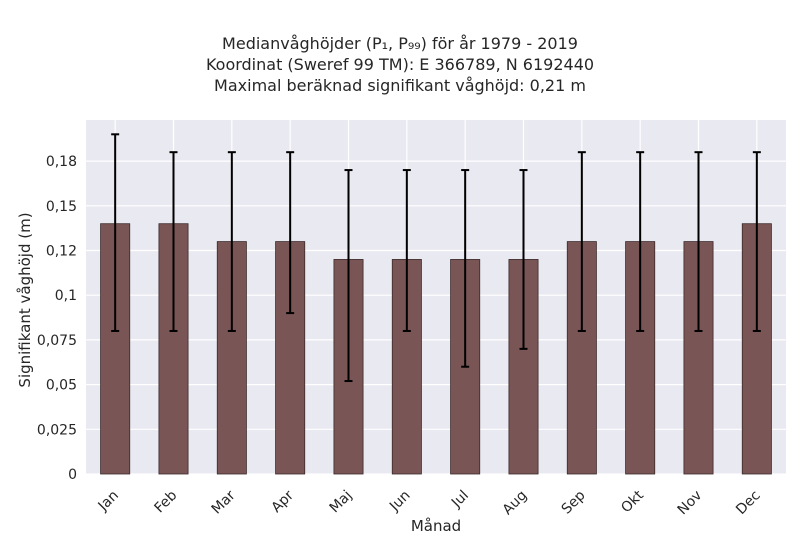 The width and height of the screenshot is (800, 550). Describe the element at coordinates (57, 318) in the screenshot. I see `y-axis-ticks: 0 0,025 0,05 0,075 0,1 0,12 0,15 0,18` at that location.